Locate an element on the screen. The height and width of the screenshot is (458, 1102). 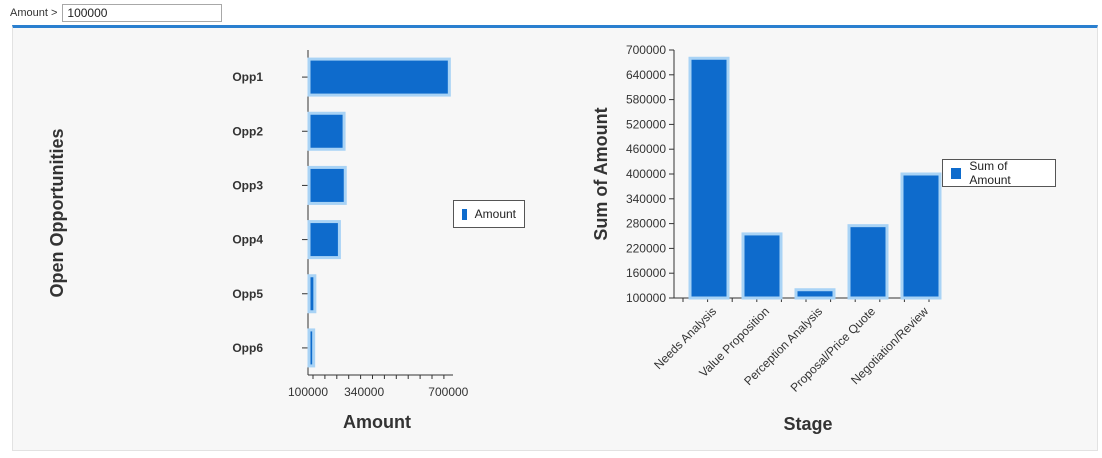
y-tick-label: 400000 is located at coordinates (646, 174).